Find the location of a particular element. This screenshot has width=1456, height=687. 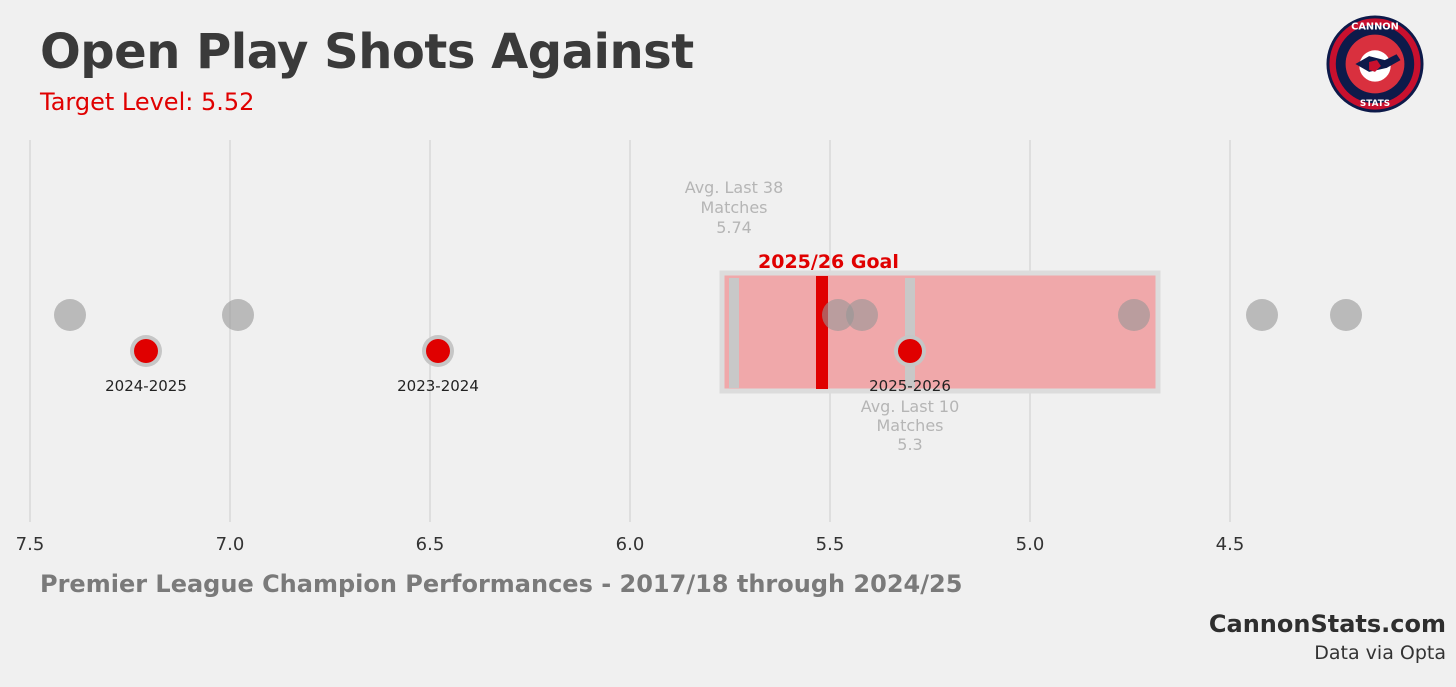

range-band is located at coordinates (940, 332).